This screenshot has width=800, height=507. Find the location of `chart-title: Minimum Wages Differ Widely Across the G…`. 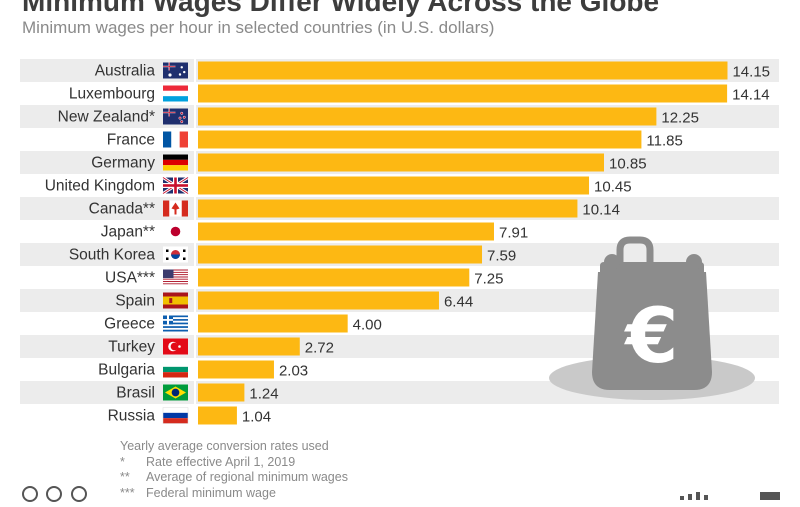

chart-title: Minimum Wages Differ Widely Across the G… is located at coordinates (341, 8).